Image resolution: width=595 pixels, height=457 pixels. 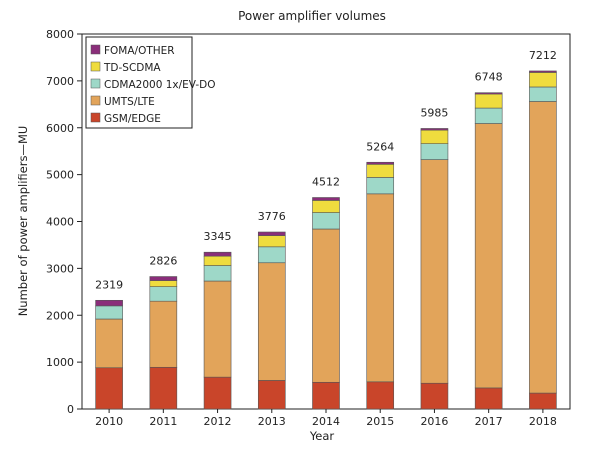 I want to click on y-tick-label: 0, so click(x=70, y=409).